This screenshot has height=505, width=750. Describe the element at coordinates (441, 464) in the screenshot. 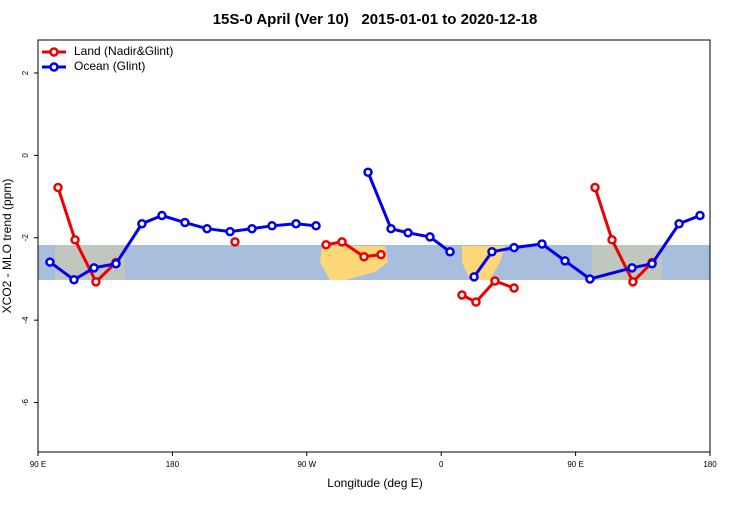

I see `x-tick-label: 0` at that location.